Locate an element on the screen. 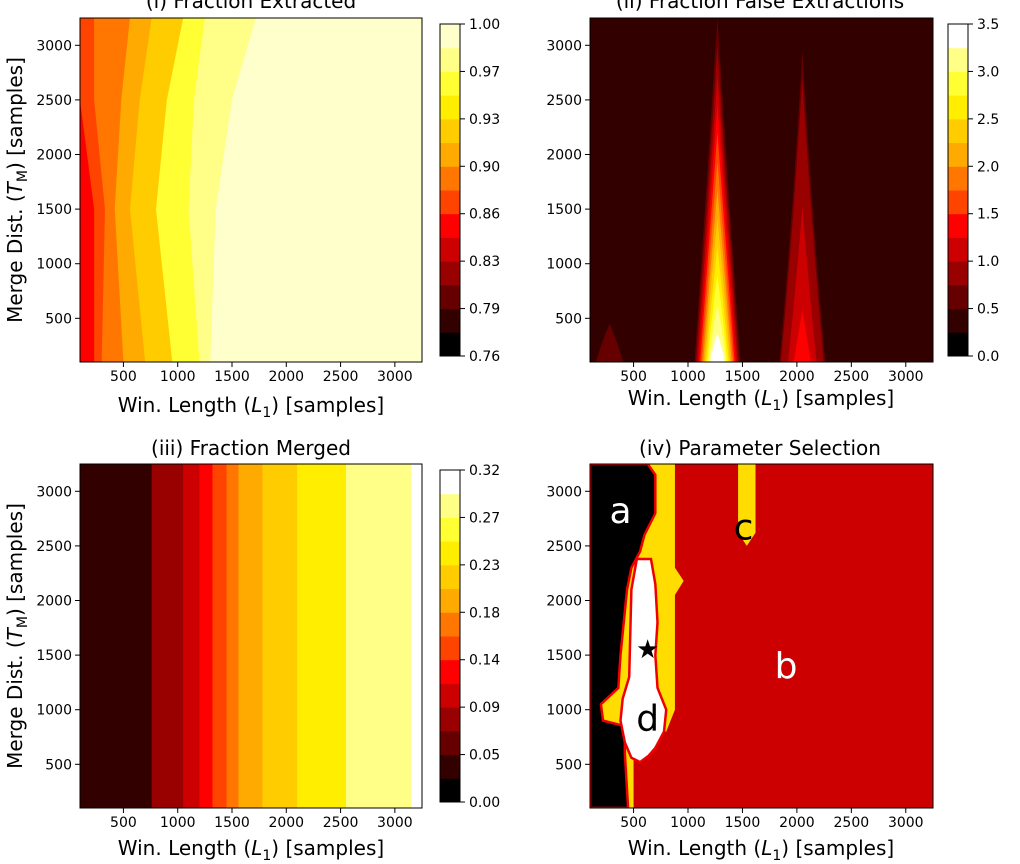 The image size is (1020, 864). panel-3-y-ticks: 500 1000 1500 2000 2500 3000 is located at coordinates (58, 628).